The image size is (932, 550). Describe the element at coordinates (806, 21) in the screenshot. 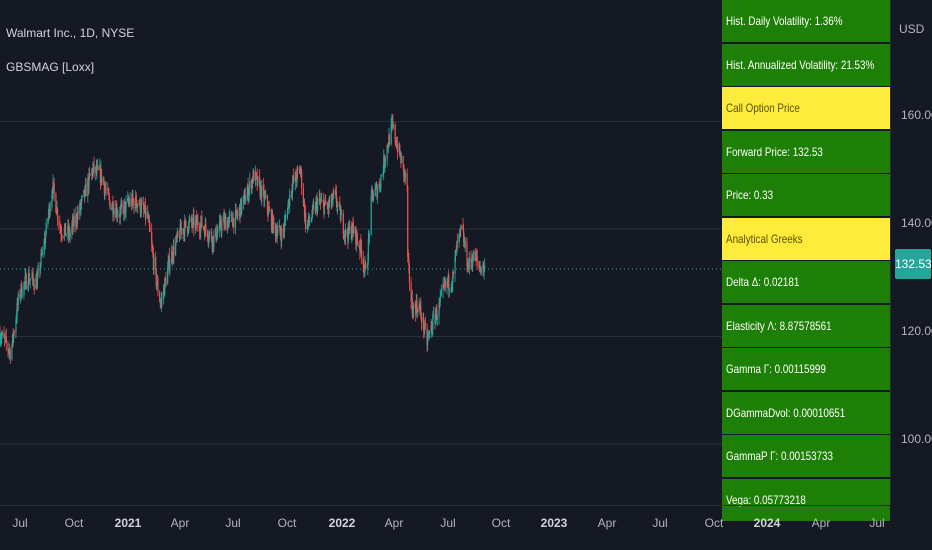

I see `table-row: Hist. Daily Volatility: 1.36%` at that location.